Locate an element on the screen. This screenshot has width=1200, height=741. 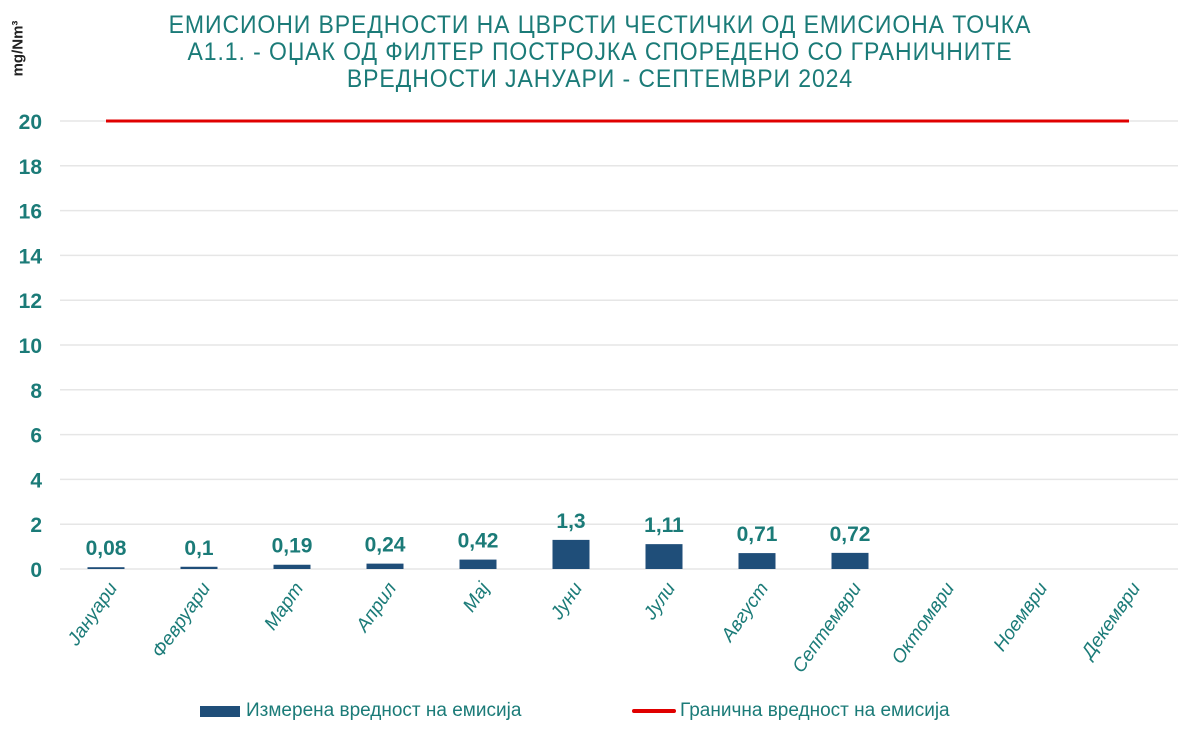
x-tick-label: Октомври is located at coordinates (923, 623).